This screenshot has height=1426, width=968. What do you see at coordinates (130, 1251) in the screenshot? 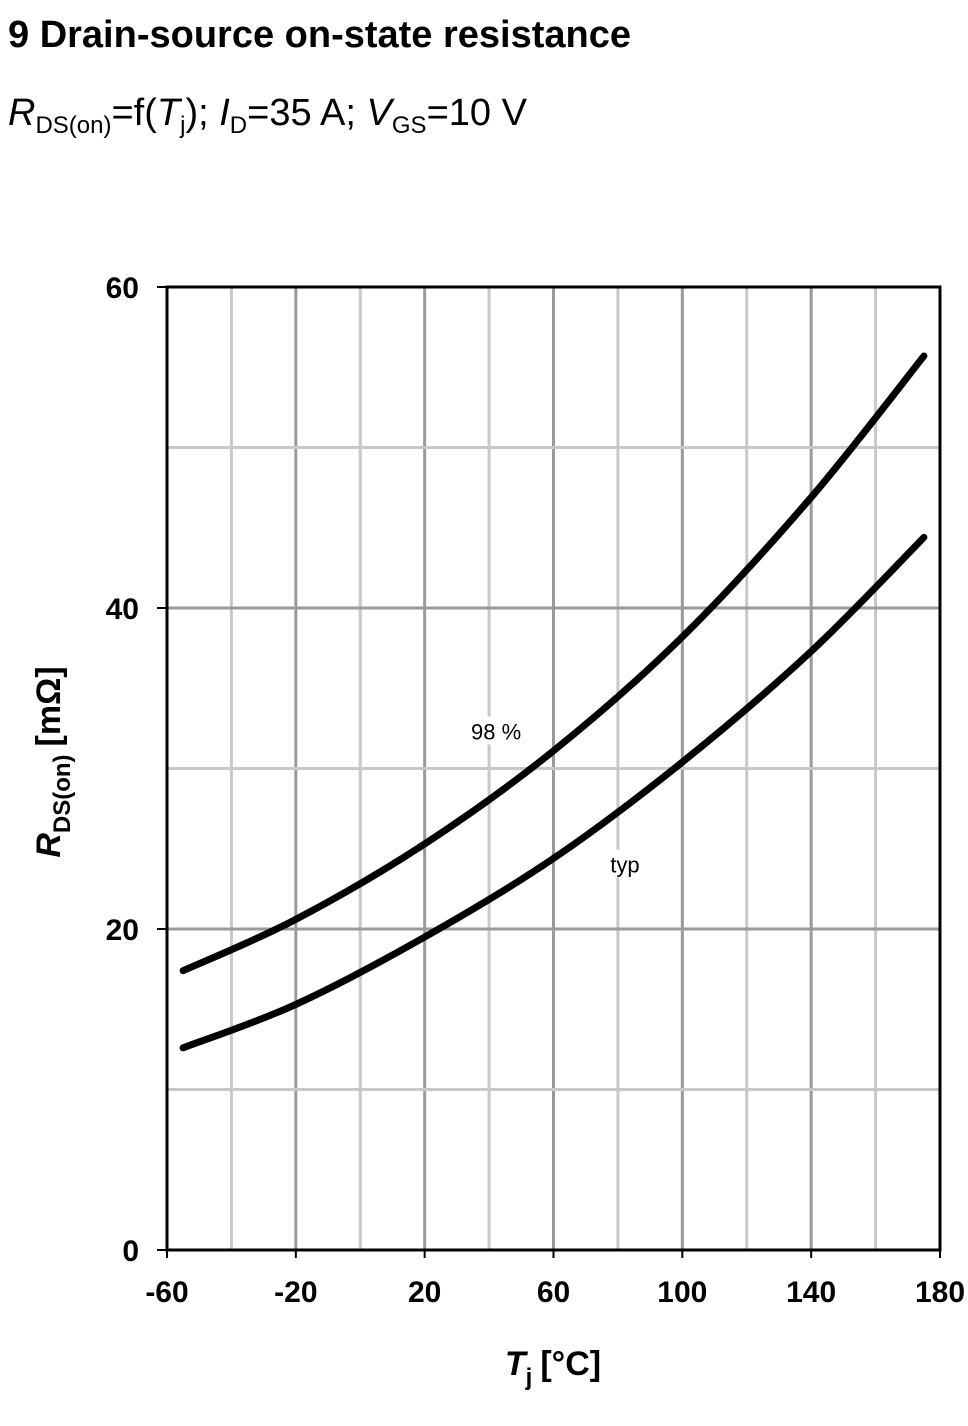
I see `y-tick-label: 0` at bounding box center [130, 1251].